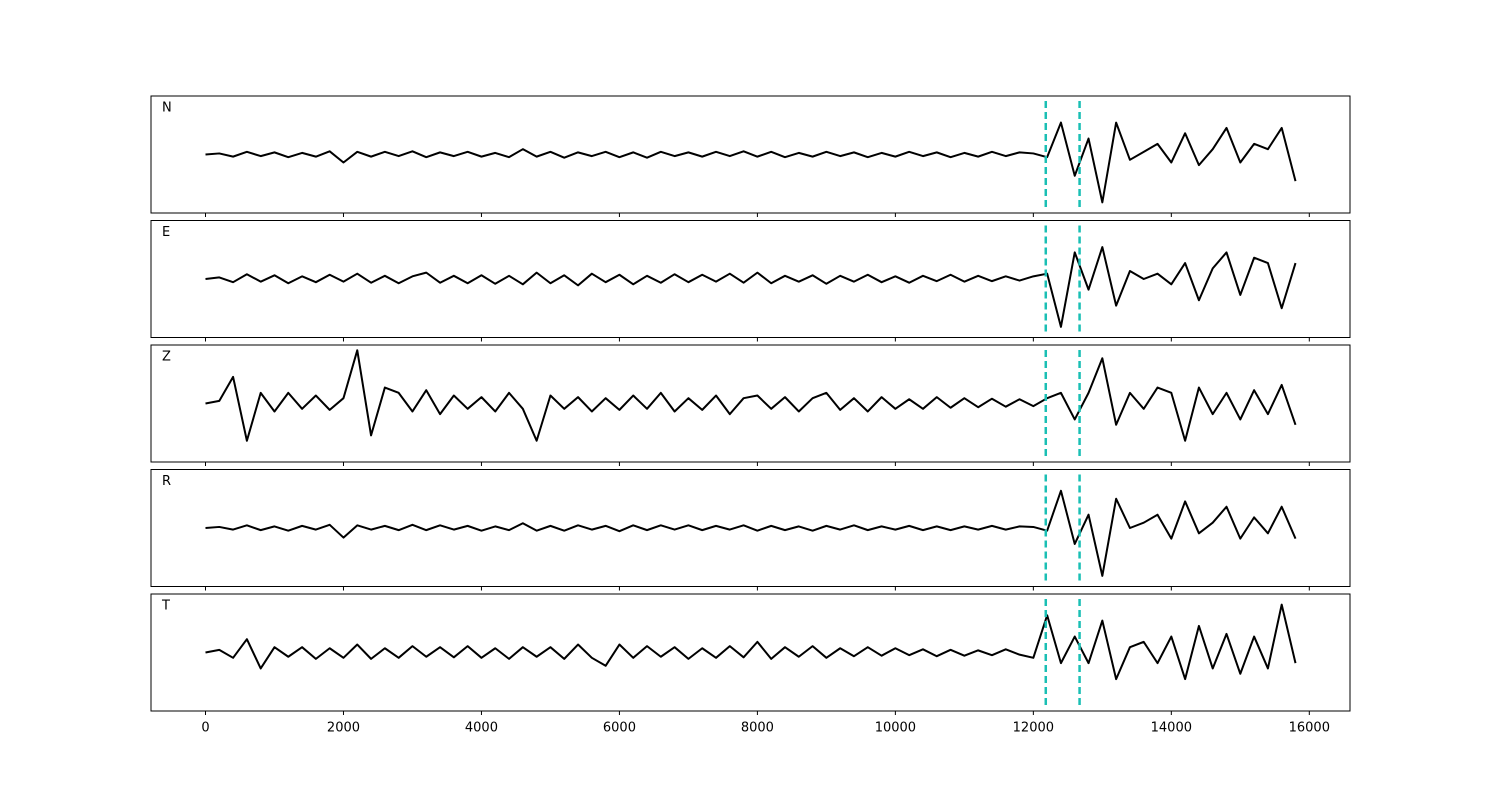 Image resolution: width=1500 pixels, height=804 pixels. Describe the element at coordinates (167, 108) in the screenshot. I see `panel-label: N` at that location.